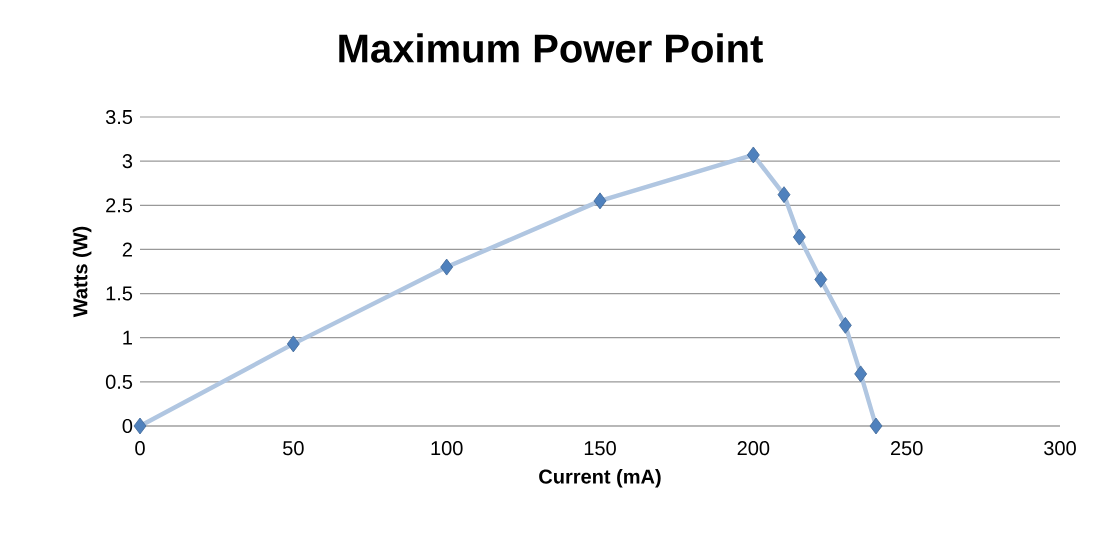 The height and width of the screenshot is (548, 1102). Describe the element at coordinates (140, 448) in the screenshot. I see `x-tick-label: 0` at that location.